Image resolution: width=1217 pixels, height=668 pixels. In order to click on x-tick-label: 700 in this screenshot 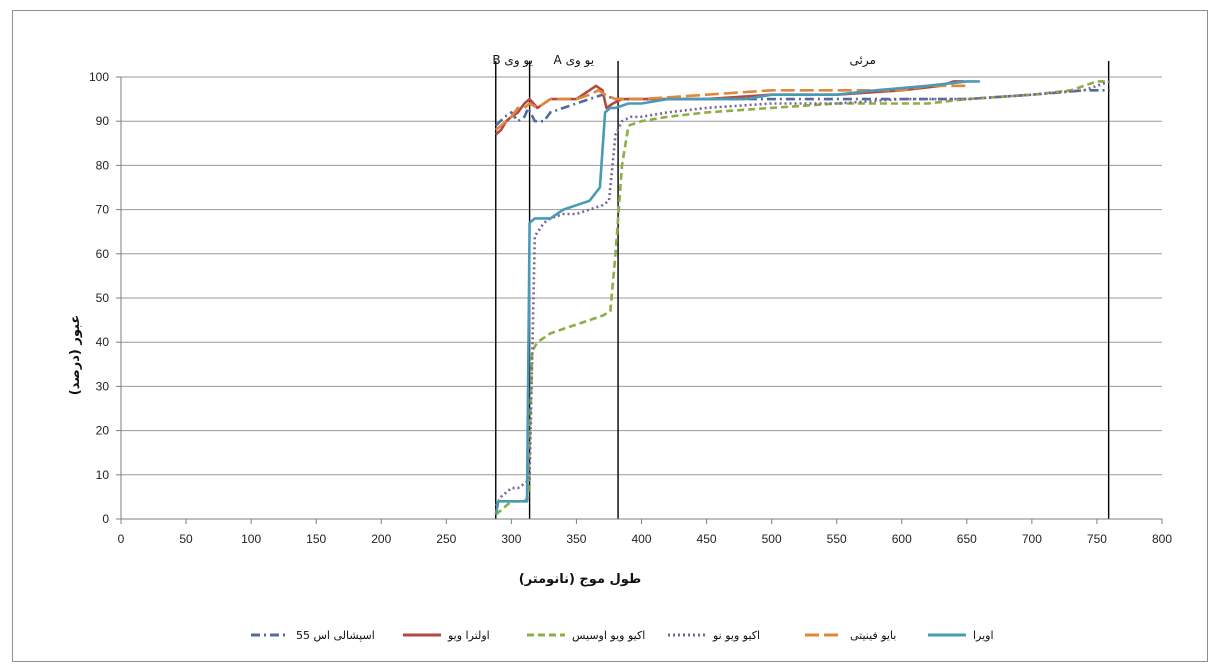, I will do `click(1032, 539)`.